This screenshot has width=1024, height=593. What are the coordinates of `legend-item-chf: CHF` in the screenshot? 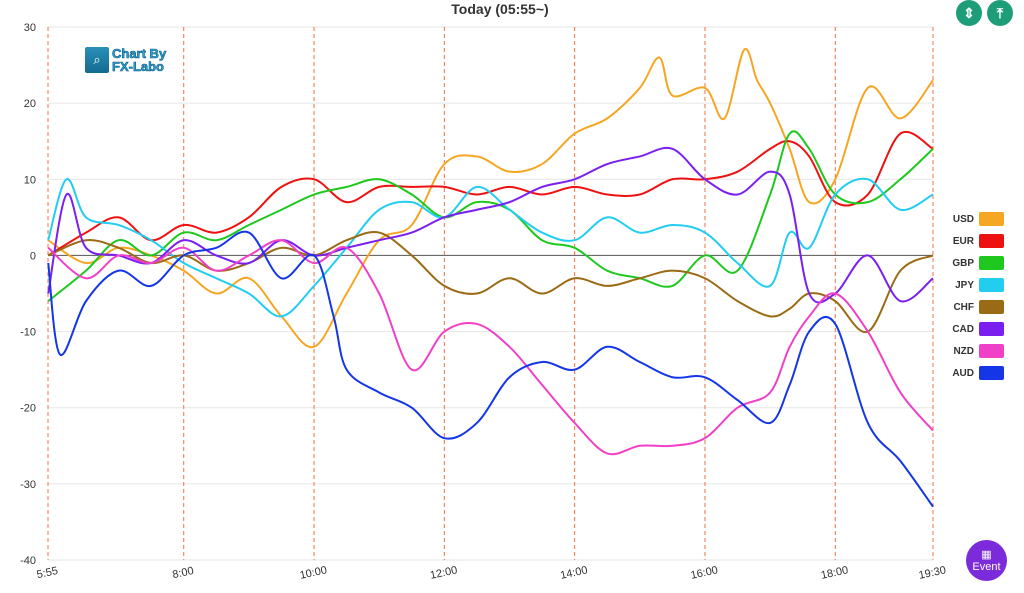 It's located at (972, 307).